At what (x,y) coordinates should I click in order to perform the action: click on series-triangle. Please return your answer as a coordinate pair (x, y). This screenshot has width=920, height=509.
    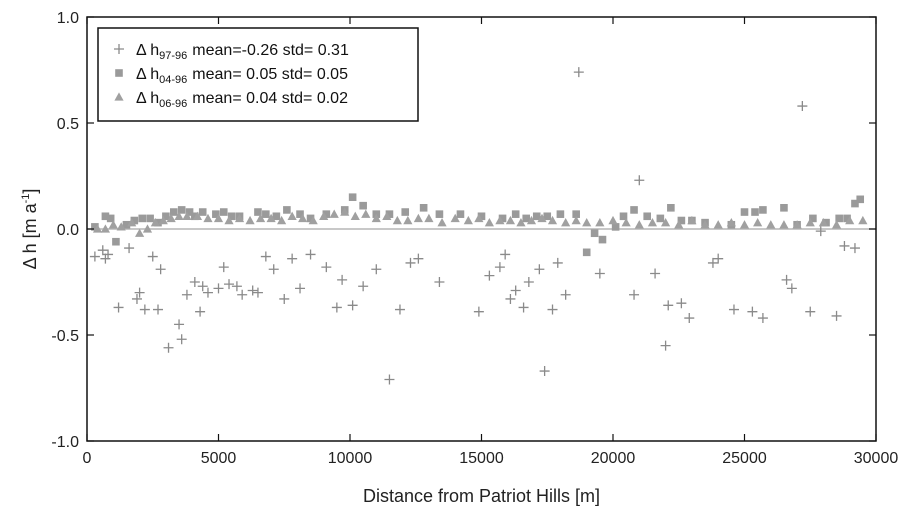
    Looking at the image, I should click on (480, 222).